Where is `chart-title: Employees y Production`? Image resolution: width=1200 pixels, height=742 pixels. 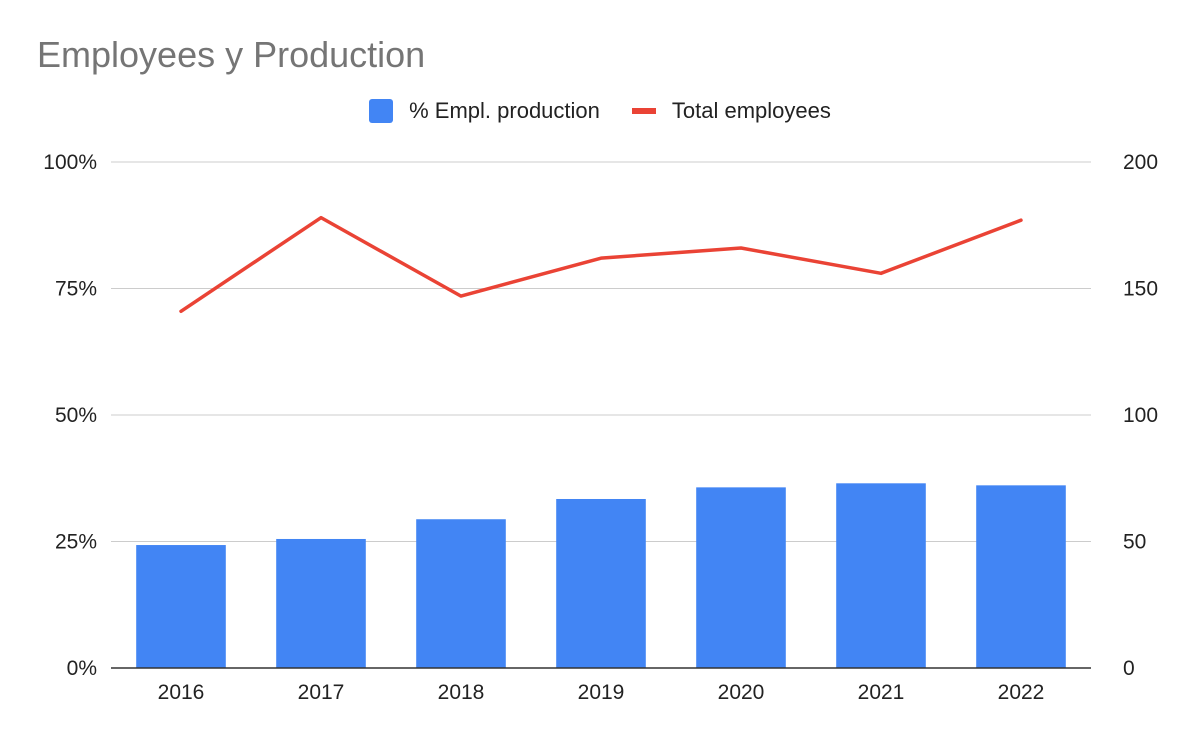
chart-title: Employees y Production is located at coordinates (231, 54).